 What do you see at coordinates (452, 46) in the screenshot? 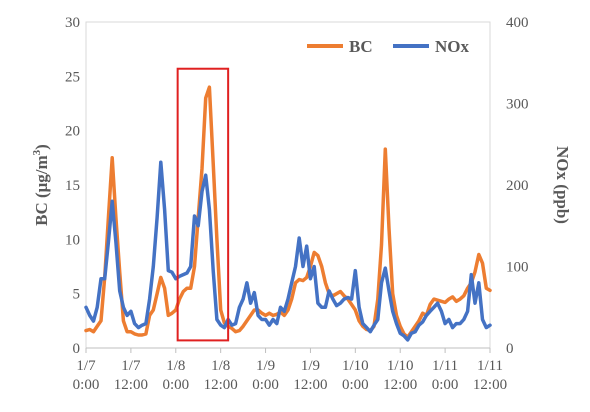
I see `legend-label-nox: NOx` at bounding box center [452, 46].